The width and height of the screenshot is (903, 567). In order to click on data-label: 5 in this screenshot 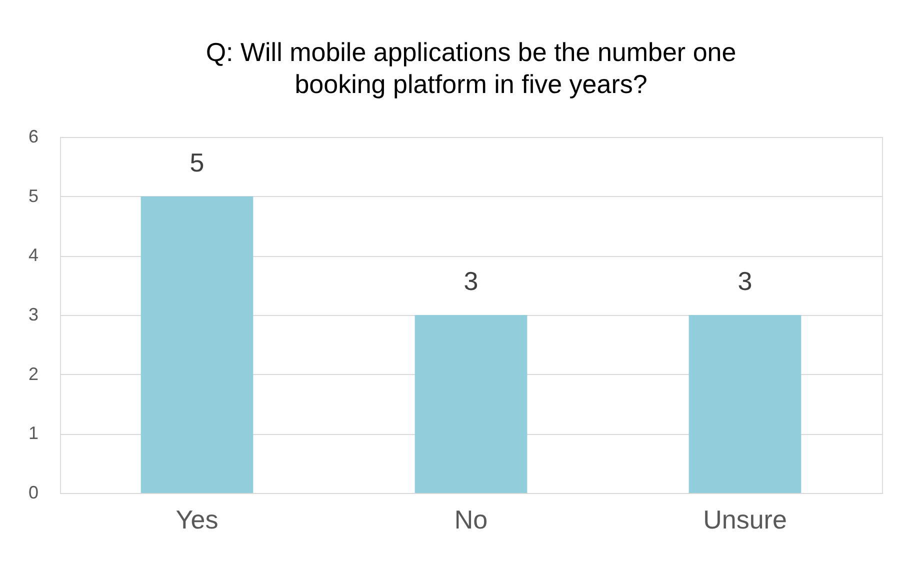, I will do `click(197, 162)`.